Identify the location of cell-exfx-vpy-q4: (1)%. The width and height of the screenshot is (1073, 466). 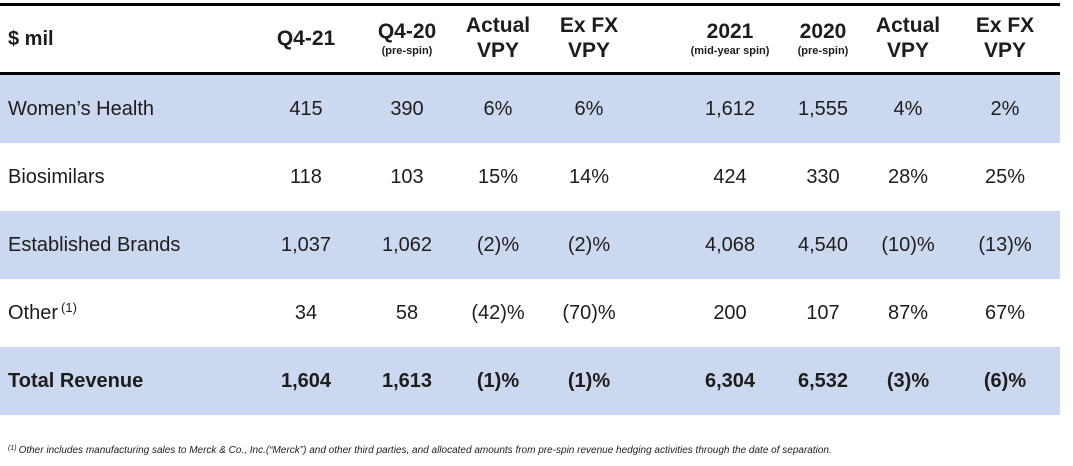
(589, 380).